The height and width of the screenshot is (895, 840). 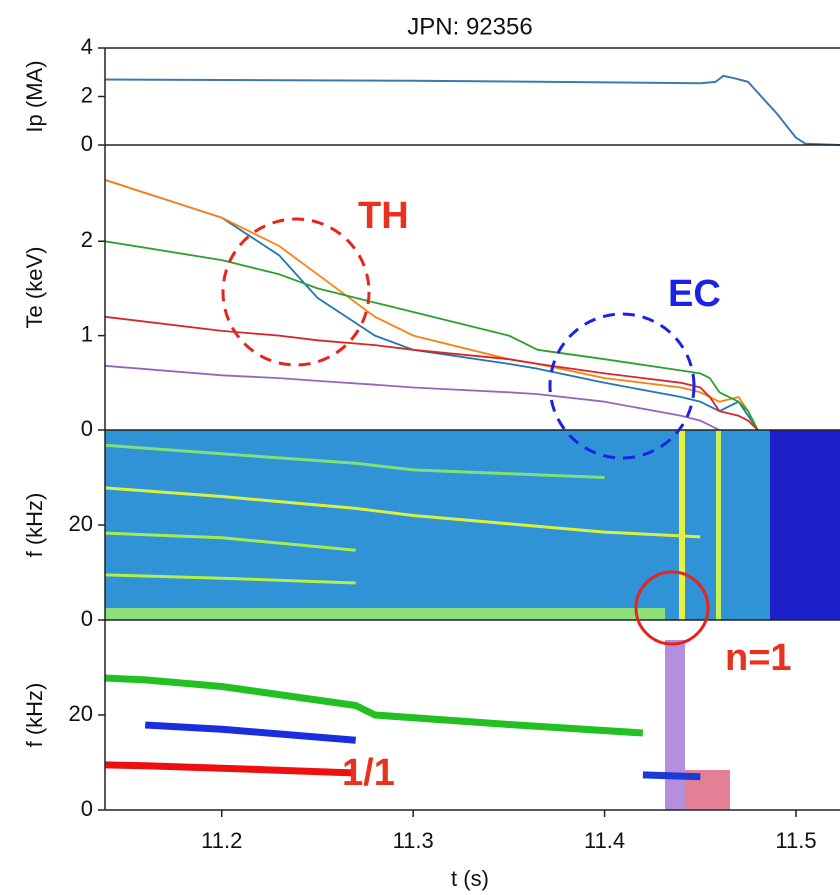 I want to click on annotation: EC, so click(x=694, y=294).